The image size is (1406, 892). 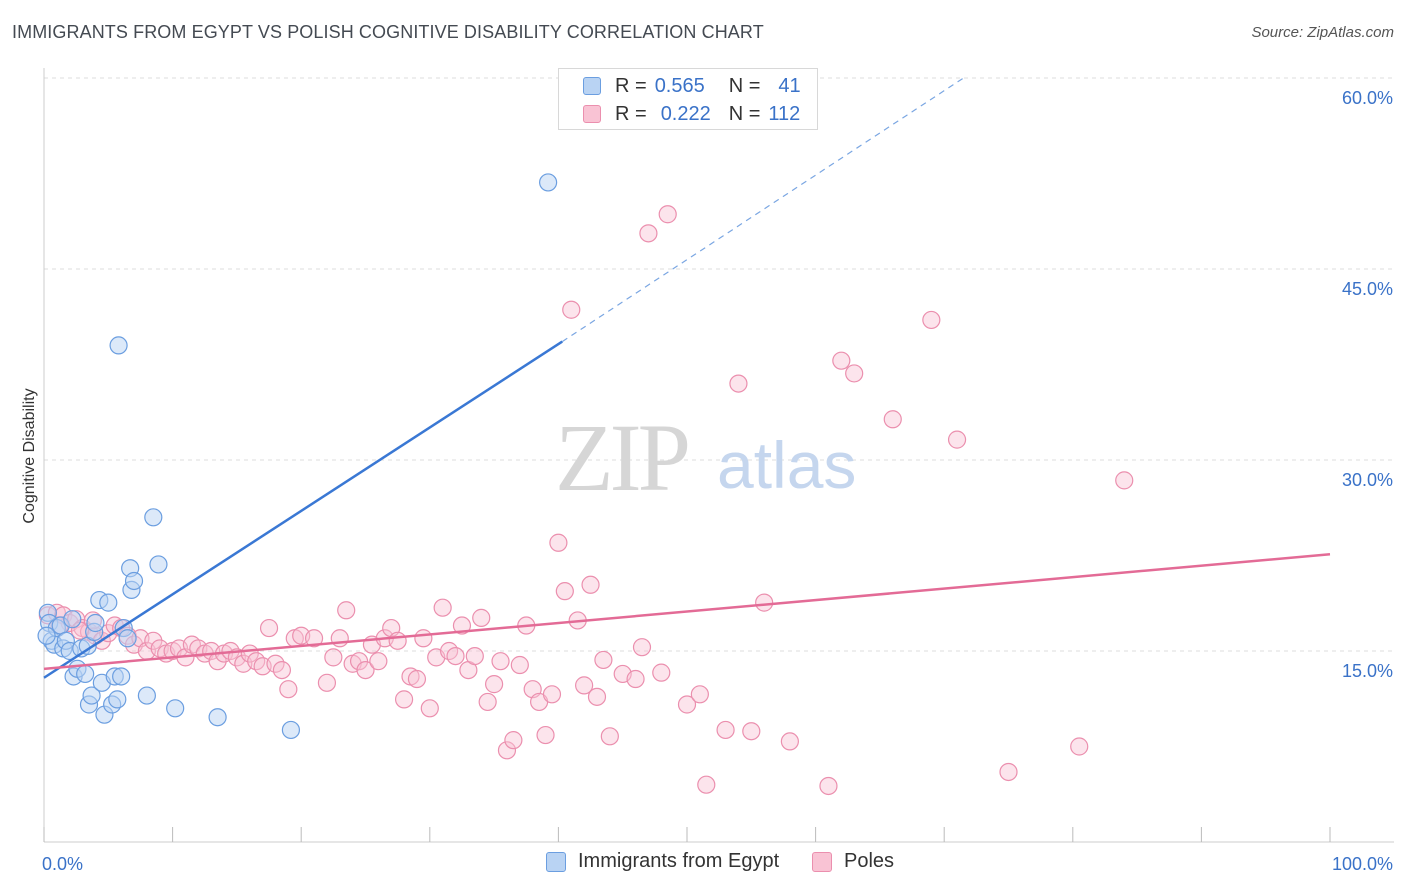 What do you see at coordinates (1367, 98) in the screenshot?
I see `y-tick-label: 60.0%` at bounding box center [1367, 98].